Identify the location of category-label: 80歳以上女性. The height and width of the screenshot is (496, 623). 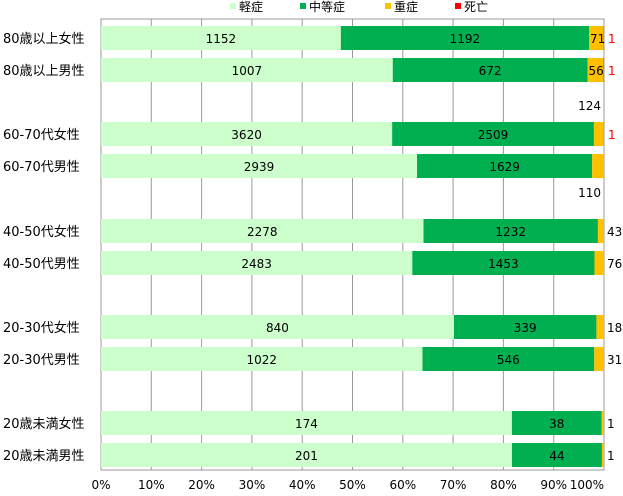
(44, 39).